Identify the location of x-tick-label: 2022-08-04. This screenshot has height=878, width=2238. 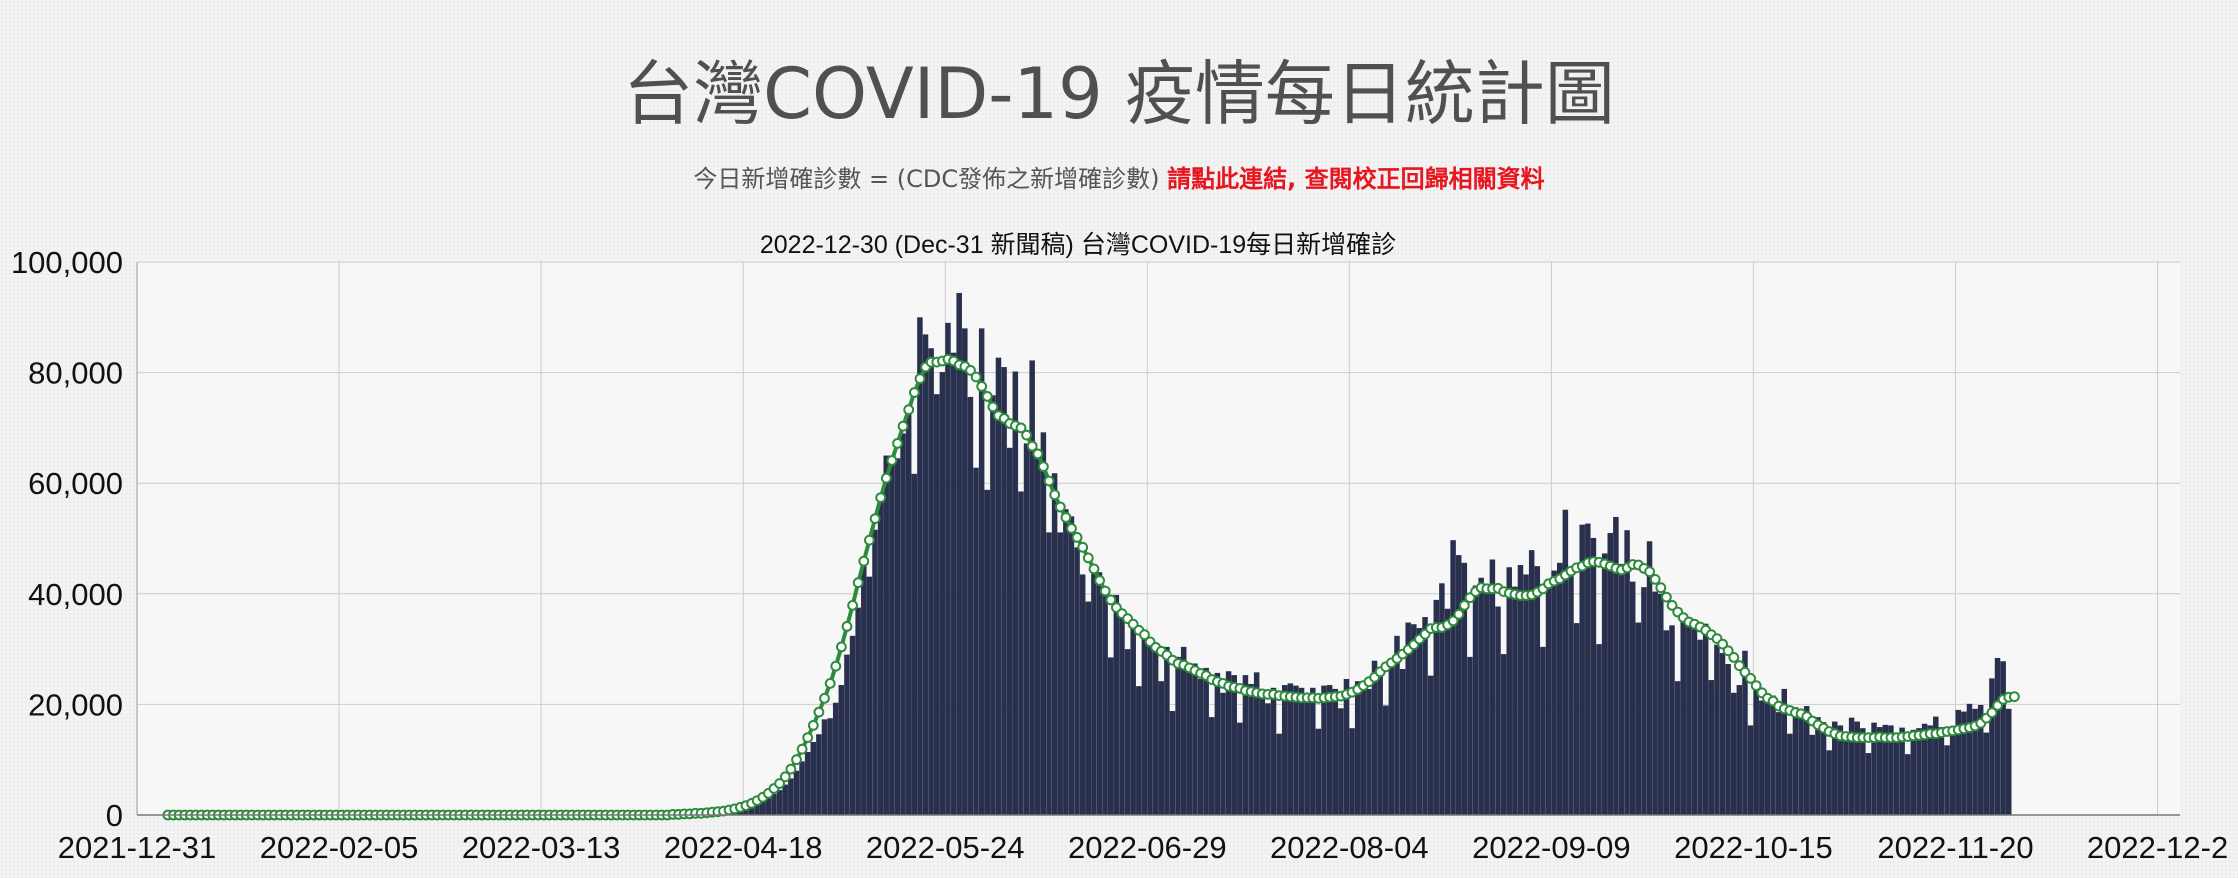
(1349, 847).